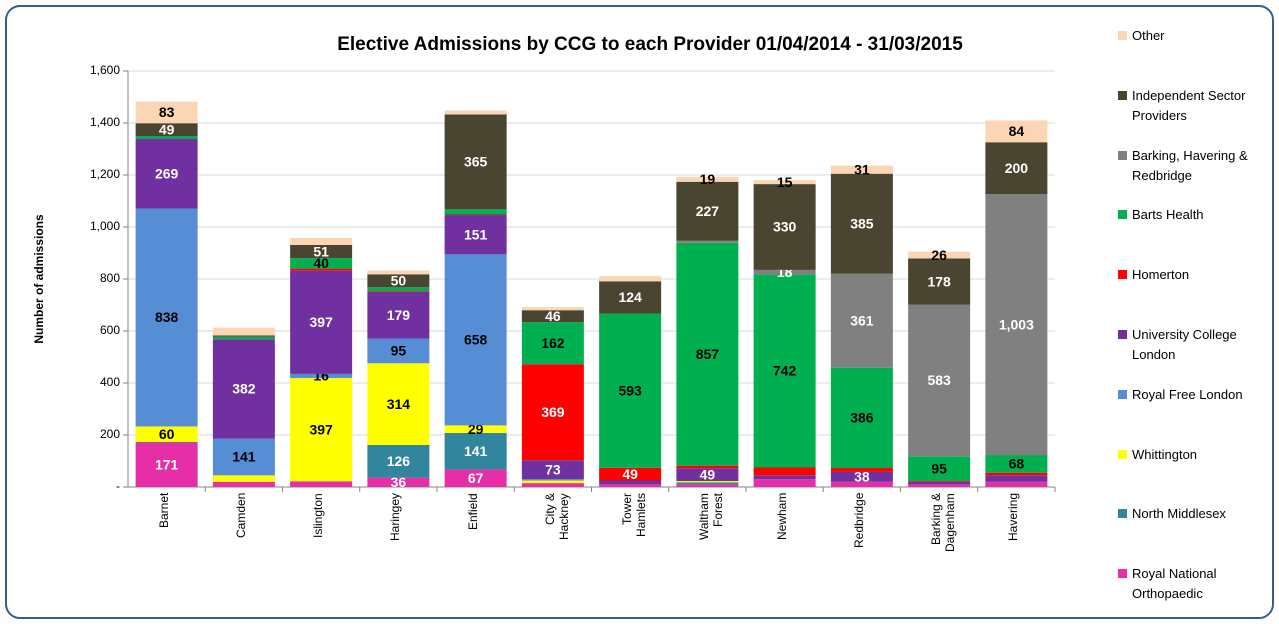 This screenshot has height=624, width=1279. I want to click on data-label: 593, so click(630, 390).